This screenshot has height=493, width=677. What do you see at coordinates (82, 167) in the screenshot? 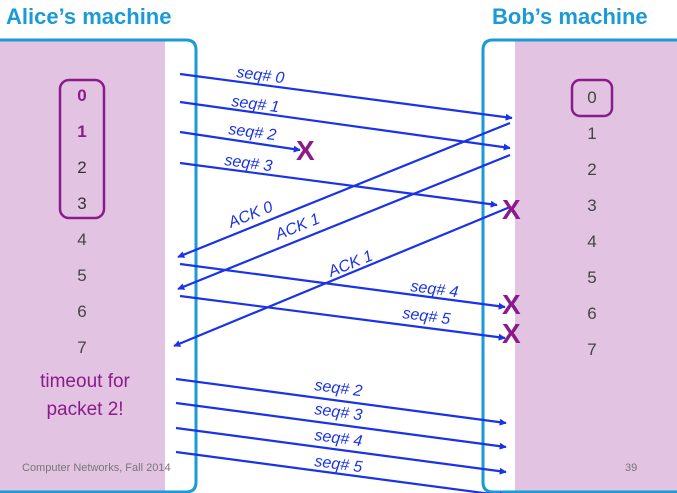
I see `sender-seq-2: 2` at bounding box center [82, 167].